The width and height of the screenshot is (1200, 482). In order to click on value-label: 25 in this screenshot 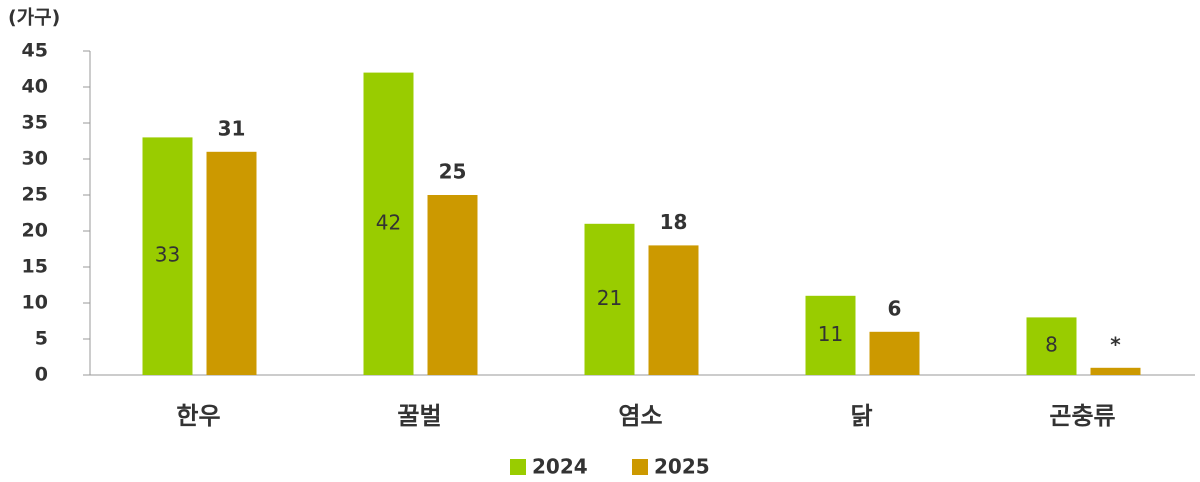, I will do `click(453, 172)`.